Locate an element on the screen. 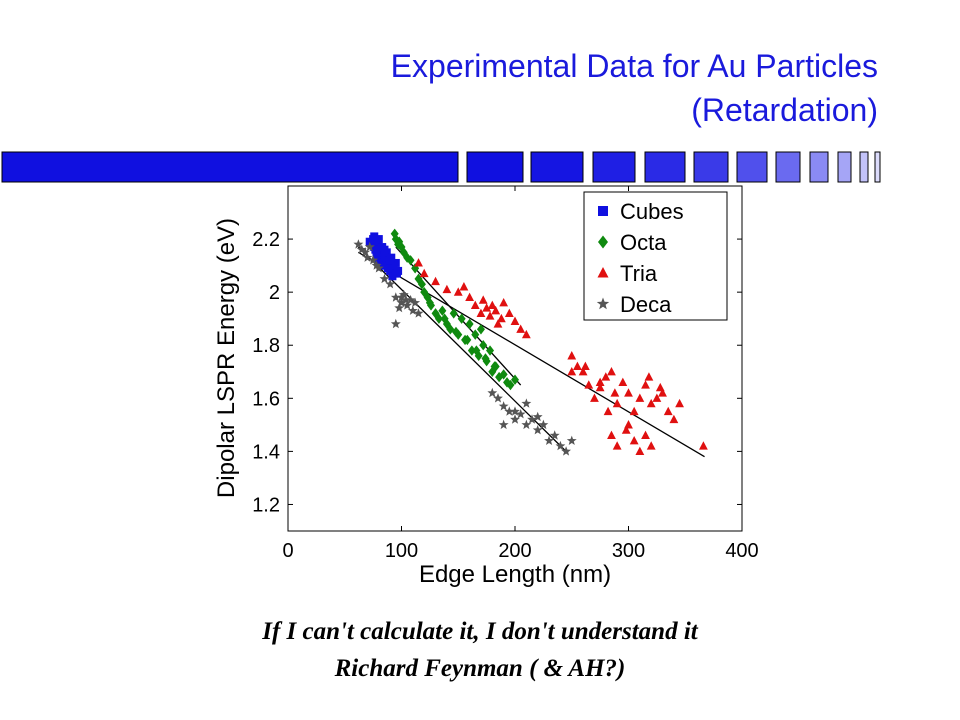 The height and width of the screenshot is (720, 960). x-tick-label: 200 is located at coordinates (514, 551).